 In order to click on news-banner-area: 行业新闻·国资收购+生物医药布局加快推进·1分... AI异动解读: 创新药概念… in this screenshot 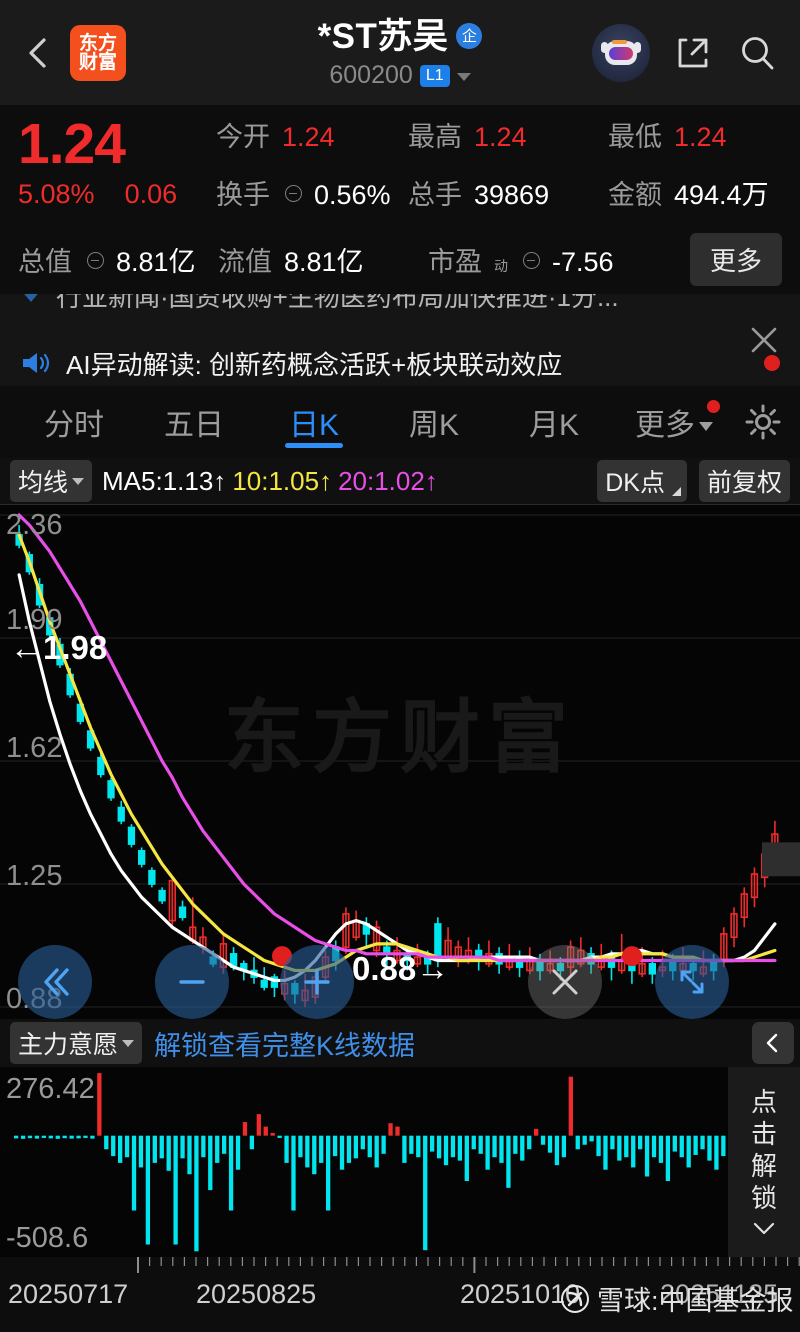, I will do `click(400, 340)`.